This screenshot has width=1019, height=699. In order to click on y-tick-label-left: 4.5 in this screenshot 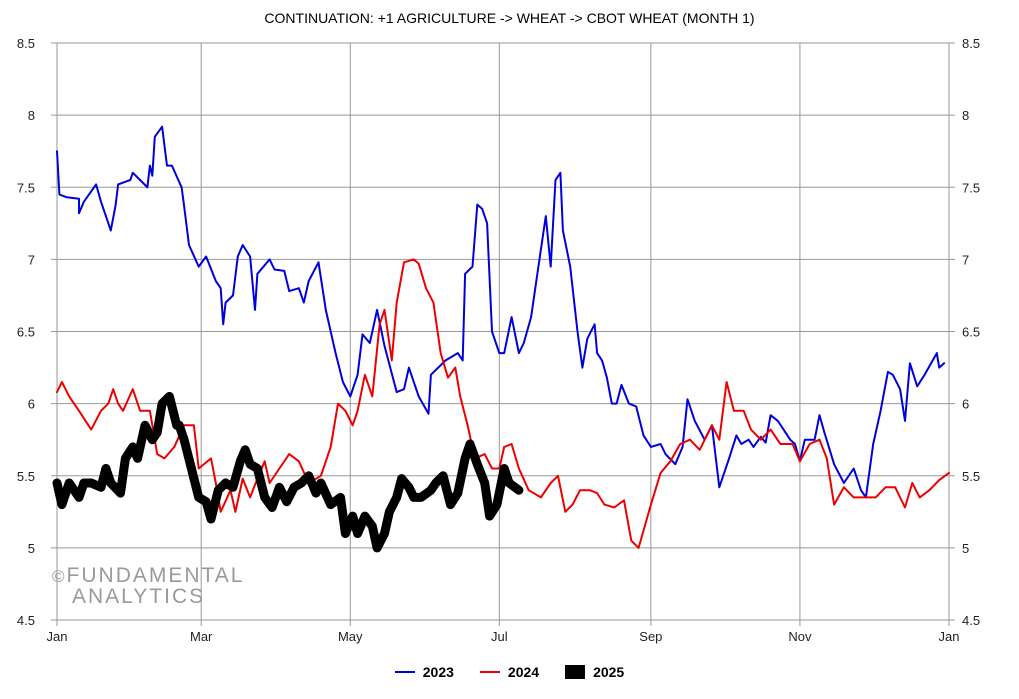, I will do `click(26, 620)`.